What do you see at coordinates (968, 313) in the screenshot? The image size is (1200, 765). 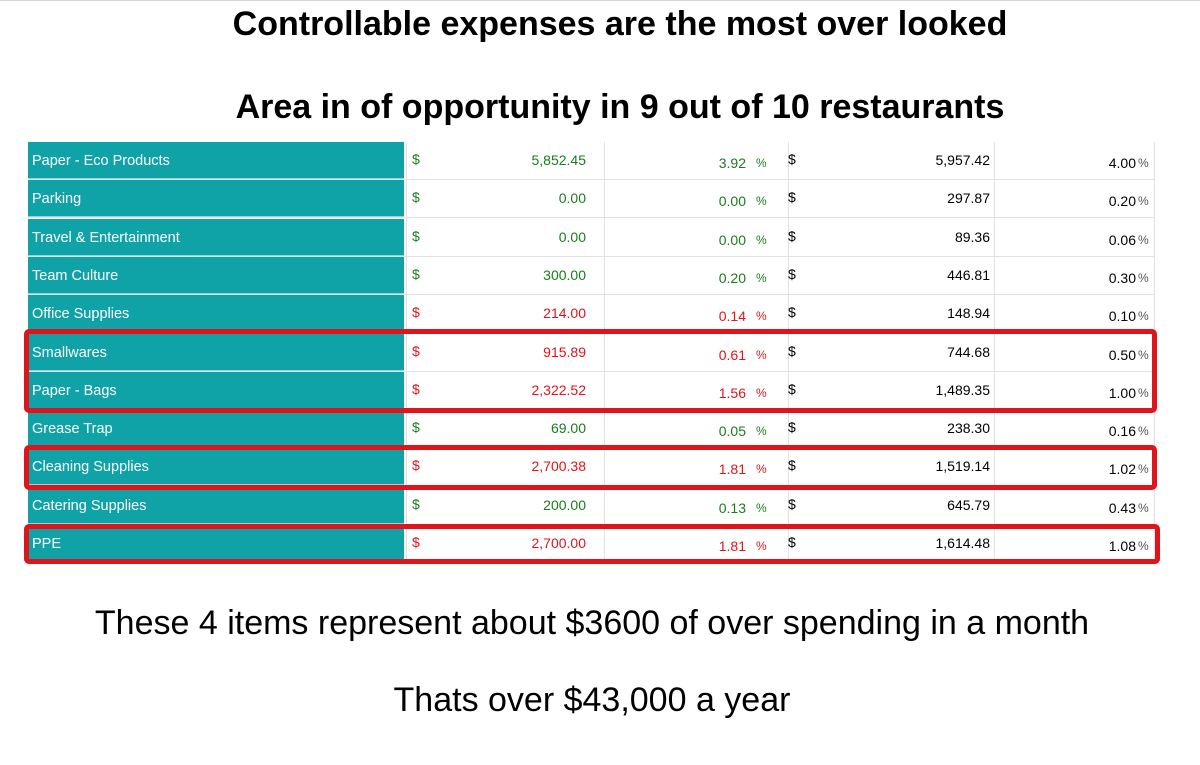 I see `budget-amount: 148.94` at bounding box center [968, 313].